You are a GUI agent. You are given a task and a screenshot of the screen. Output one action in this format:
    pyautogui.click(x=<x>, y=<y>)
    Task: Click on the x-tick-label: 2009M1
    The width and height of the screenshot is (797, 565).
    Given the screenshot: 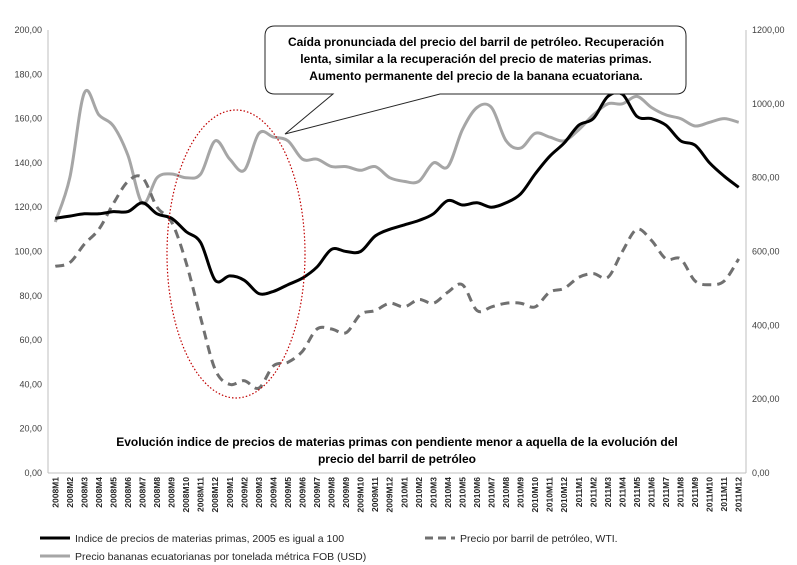 What is the action you would take?
    pyautogui.click(x=230, y=492)
    